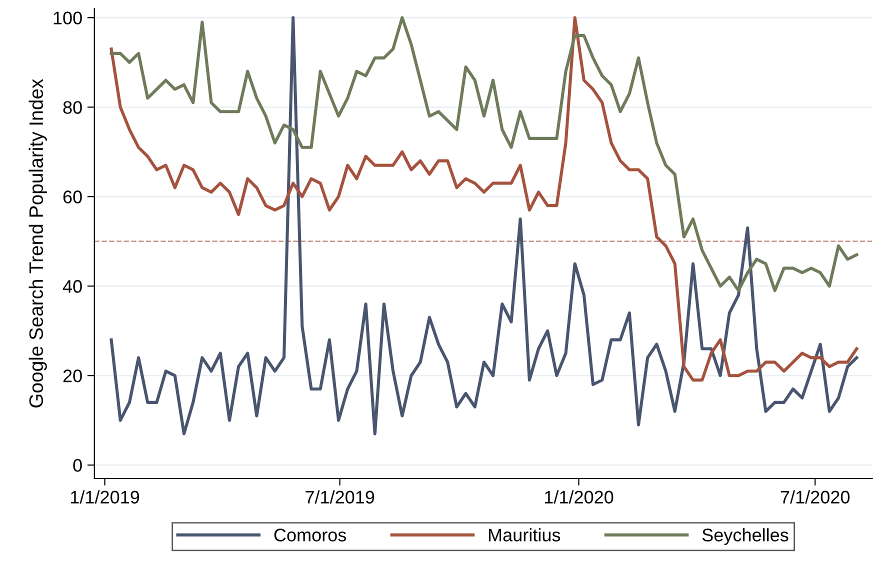  What do you see at coordinates (105, 497) in the screenshot?
I see `x-tick-label: 1/1/2019` at bounding box center [105, 497].